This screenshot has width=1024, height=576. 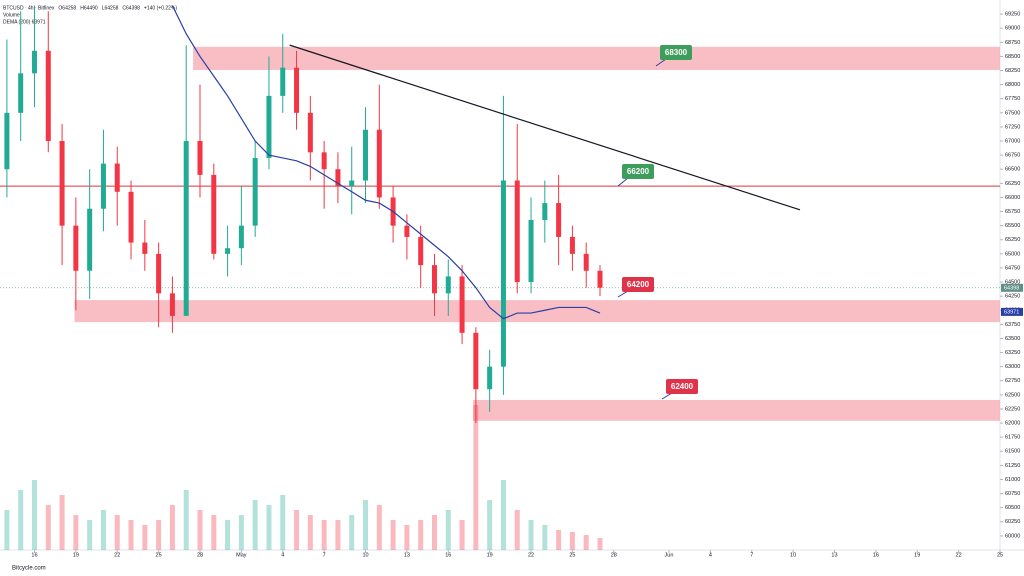 What do you see at coordinates (1012, 240) in the screenshot?
I see `y-tick-label: 65250` at bounding box center [1012, 240].